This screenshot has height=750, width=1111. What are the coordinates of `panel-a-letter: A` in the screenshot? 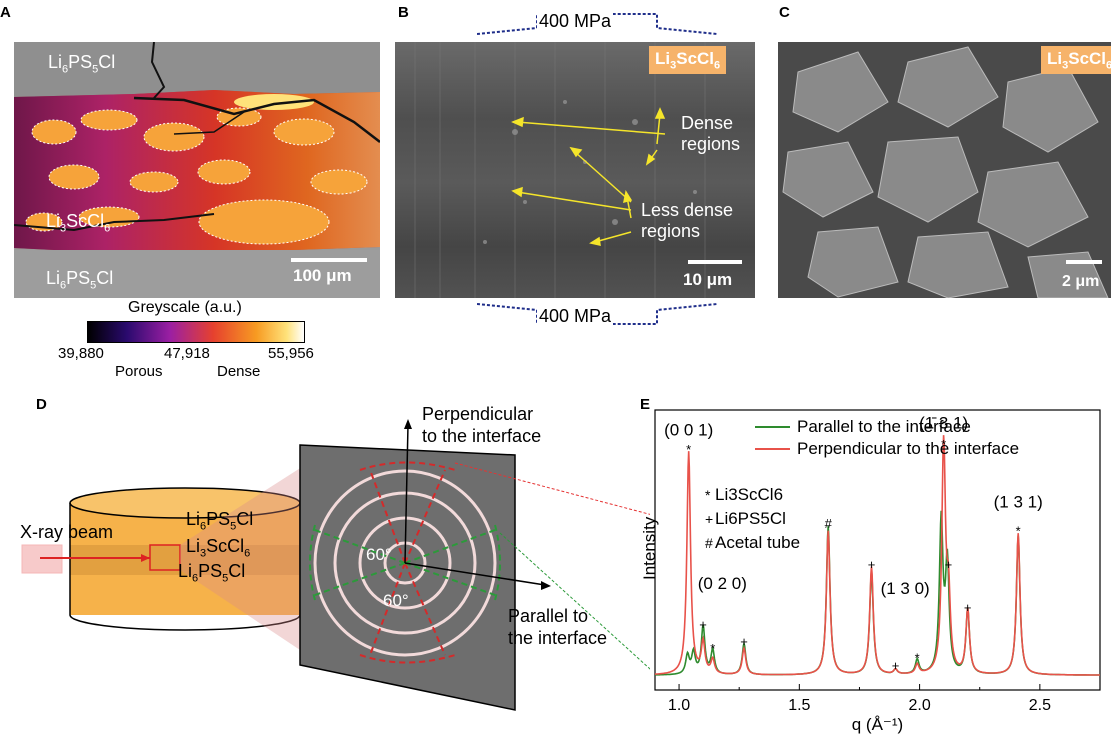 It's located at (5, 12).